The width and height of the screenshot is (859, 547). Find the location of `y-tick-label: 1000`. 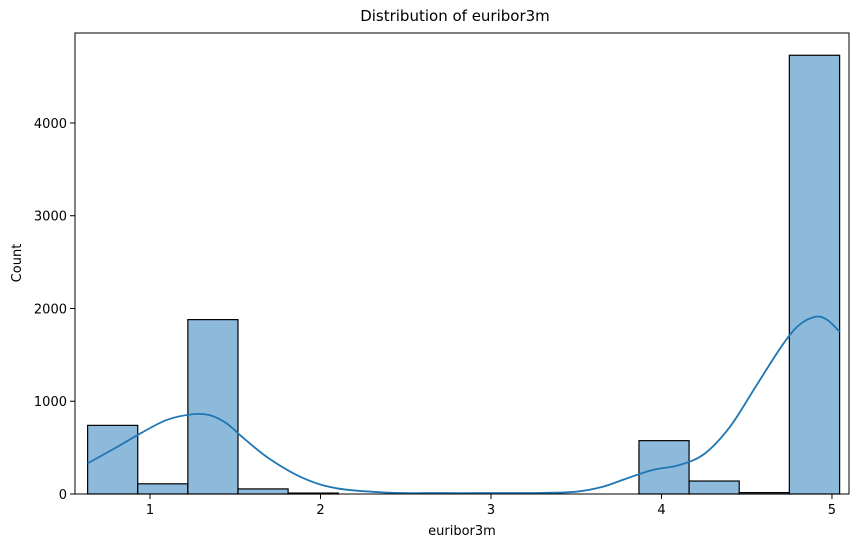

y-tick-label: 1000 is located at coordinates (50, 402).